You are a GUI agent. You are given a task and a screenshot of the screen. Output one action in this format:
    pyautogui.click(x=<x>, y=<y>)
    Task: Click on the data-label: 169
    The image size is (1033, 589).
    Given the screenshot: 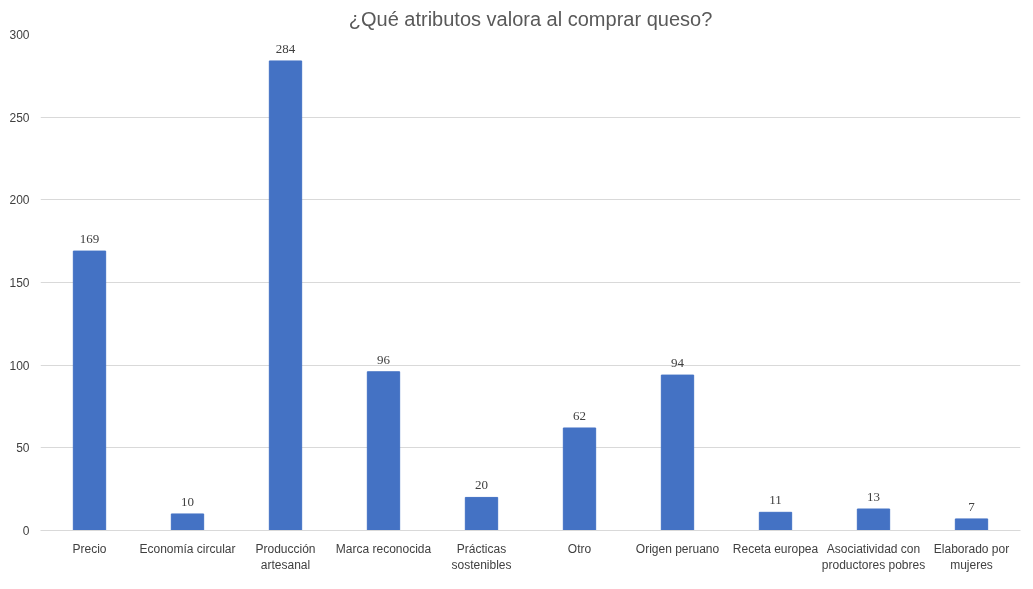 What is the action you would take?
    pyautogui.click(x=89, y=239)
    